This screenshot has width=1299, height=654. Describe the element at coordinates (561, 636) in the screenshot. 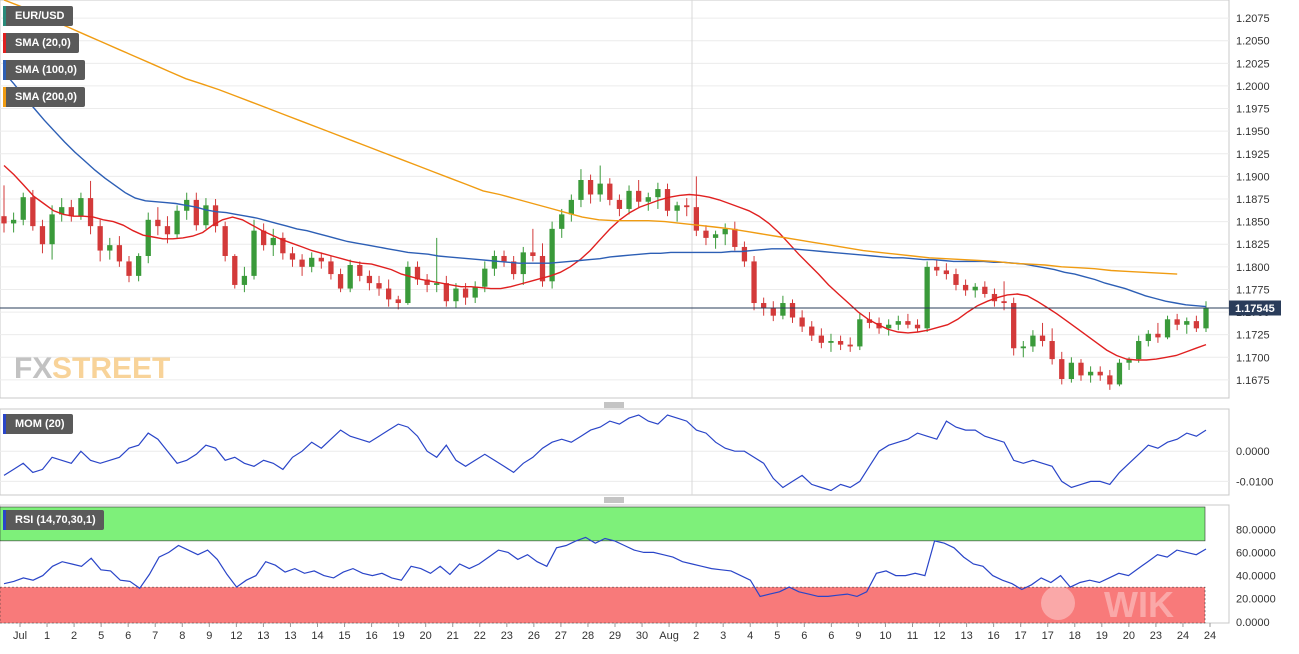

I see `time-tick-label: 27` at that location.